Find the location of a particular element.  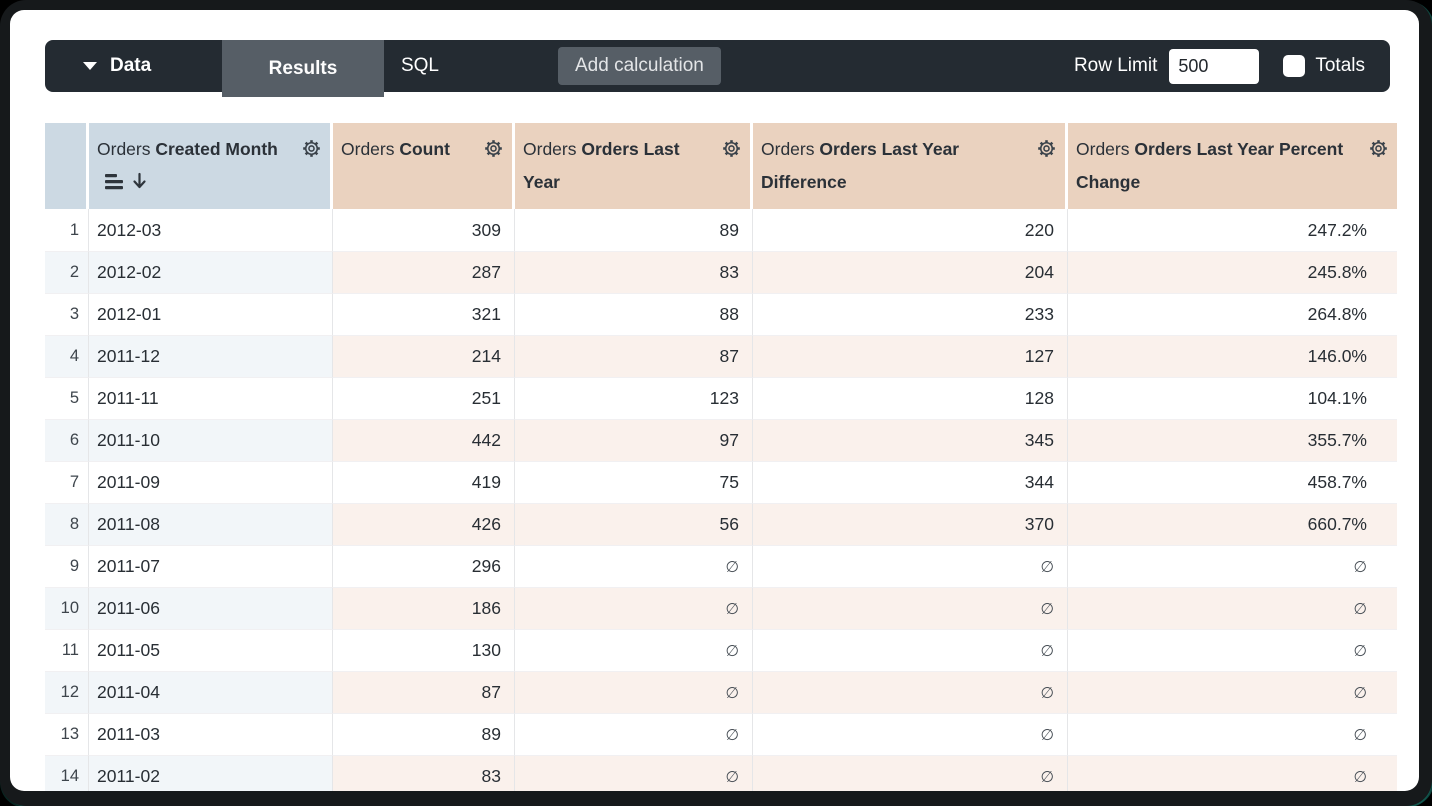

dimension-cell: 2011-06 is located at coordinates (211, 608).